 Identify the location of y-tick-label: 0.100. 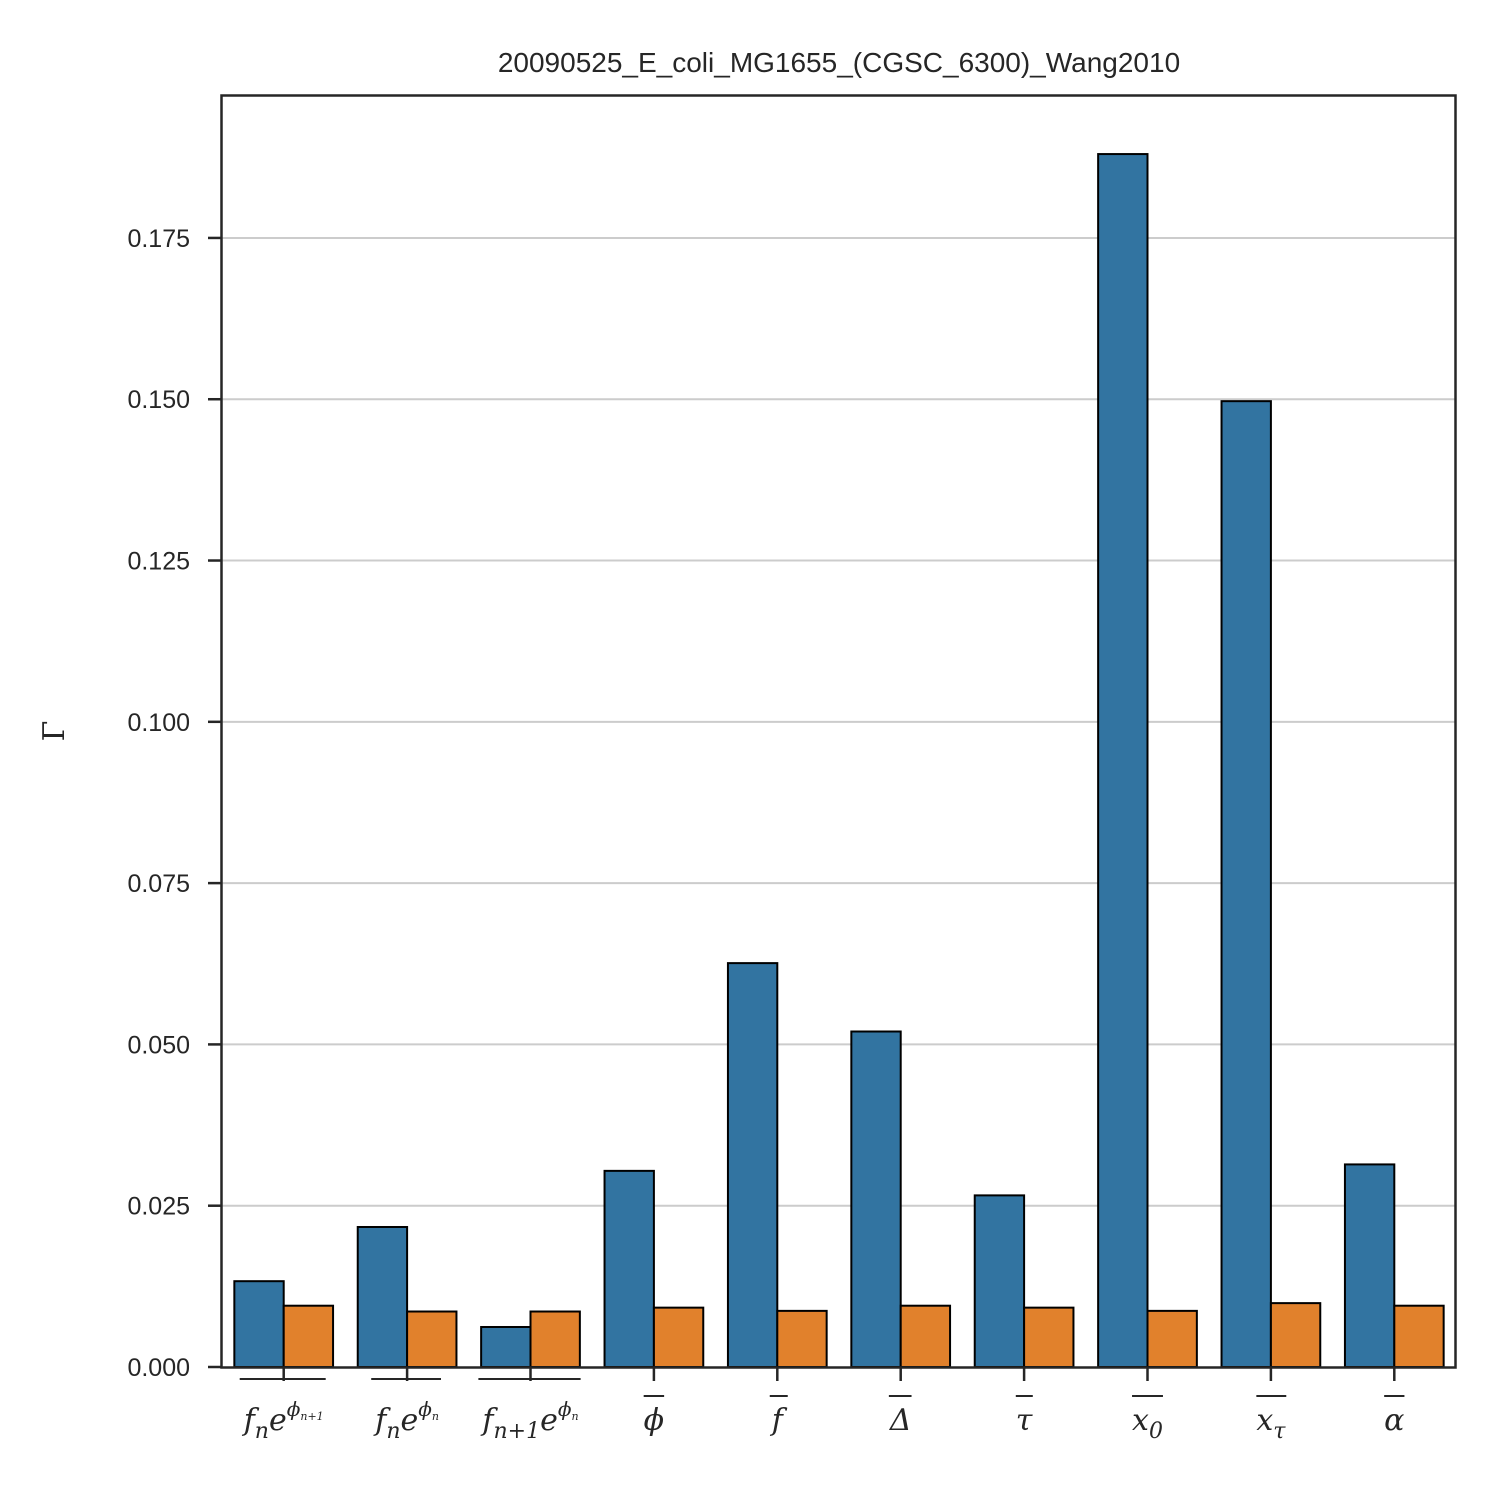
(158, 723).